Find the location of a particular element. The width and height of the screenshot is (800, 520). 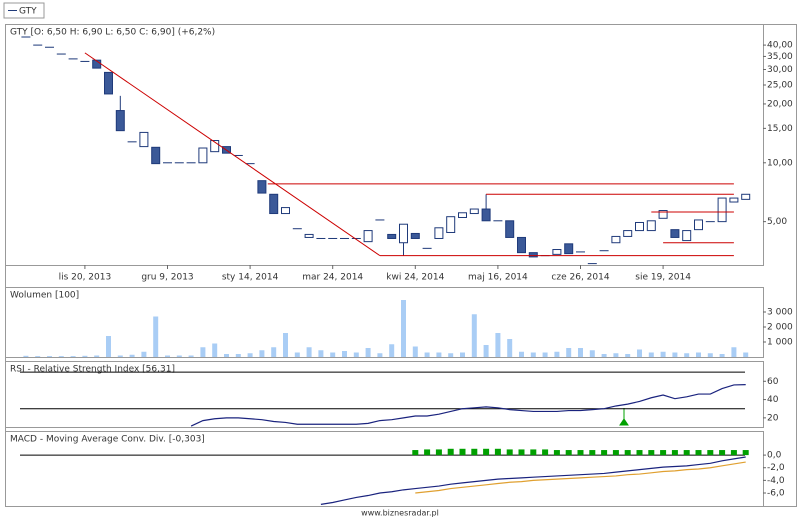

y-tick-label: 40,00 is located at coordinates (780, 46).